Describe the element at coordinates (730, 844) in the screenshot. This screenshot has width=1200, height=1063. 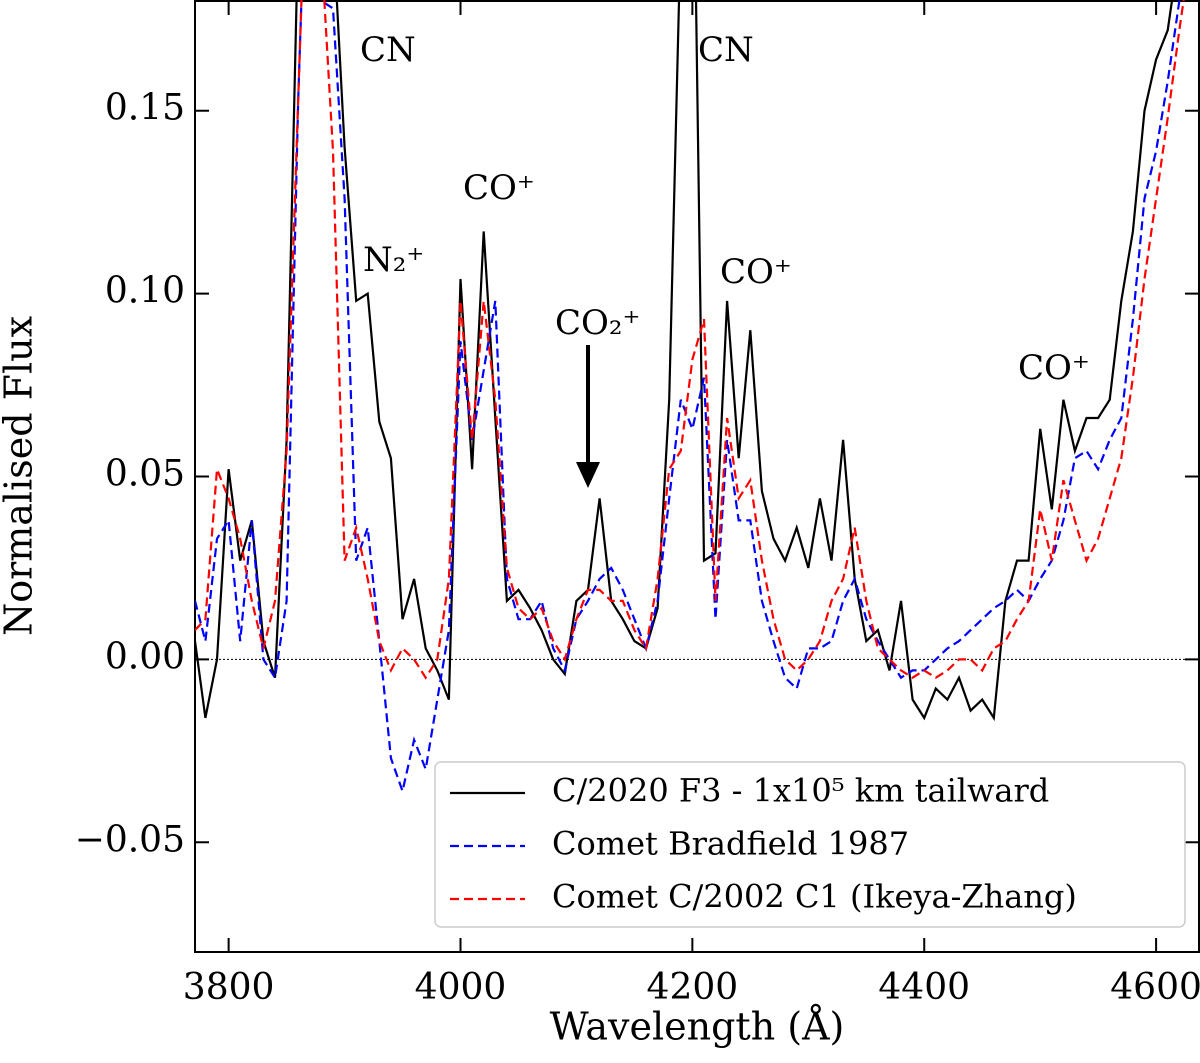
I see `legend-label: Comet Bradfield 1987` at that location.